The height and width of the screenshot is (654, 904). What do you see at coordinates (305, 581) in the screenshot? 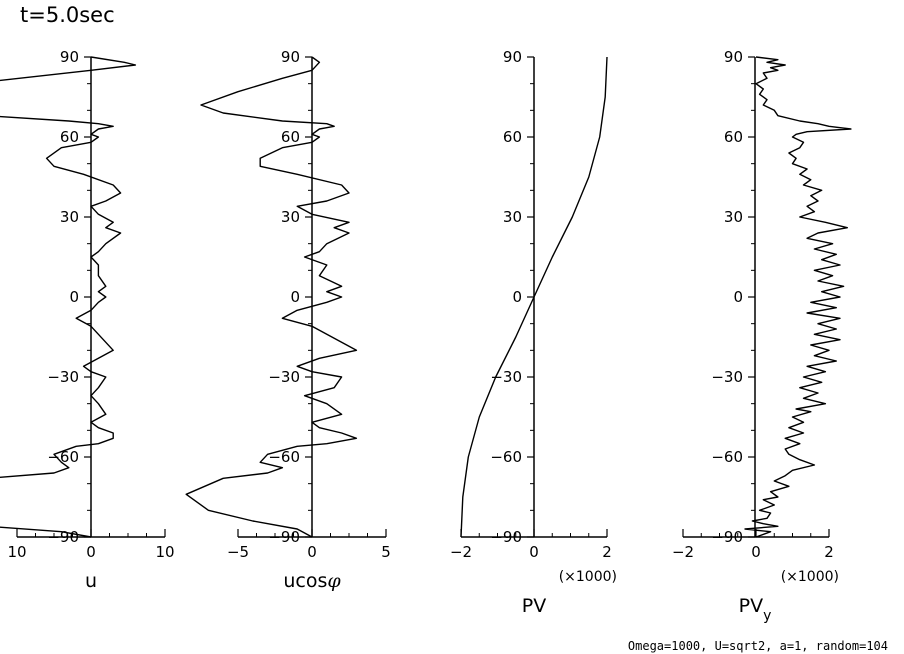
I see `ucos-profile-xlabel-main: ucos` at bounding box center [305, 581].